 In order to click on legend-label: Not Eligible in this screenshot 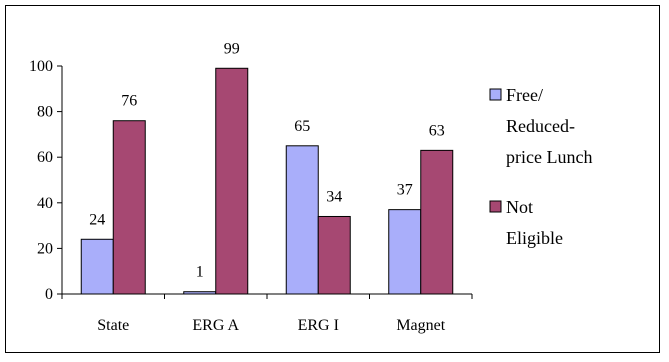, I will do `click(534, 222)`.